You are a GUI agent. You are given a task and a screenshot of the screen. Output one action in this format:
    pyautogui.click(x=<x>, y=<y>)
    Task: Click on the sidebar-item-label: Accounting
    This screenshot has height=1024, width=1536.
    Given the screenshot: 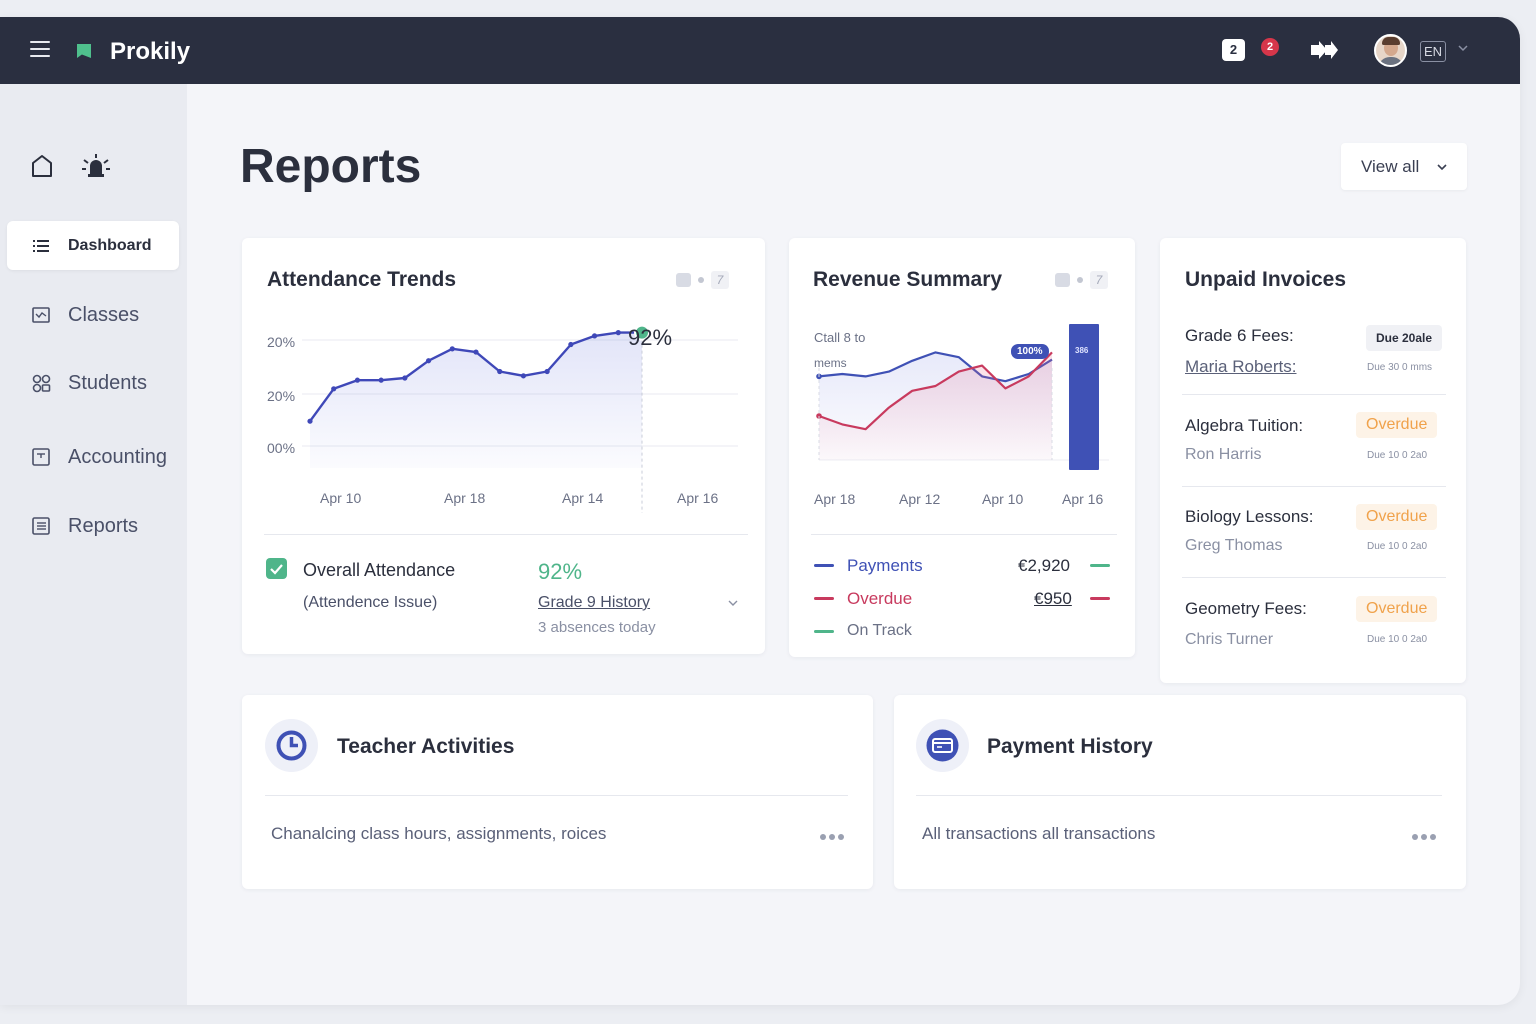 What is the action you would take?
    pyautogui.click(x=117, y=457)
    